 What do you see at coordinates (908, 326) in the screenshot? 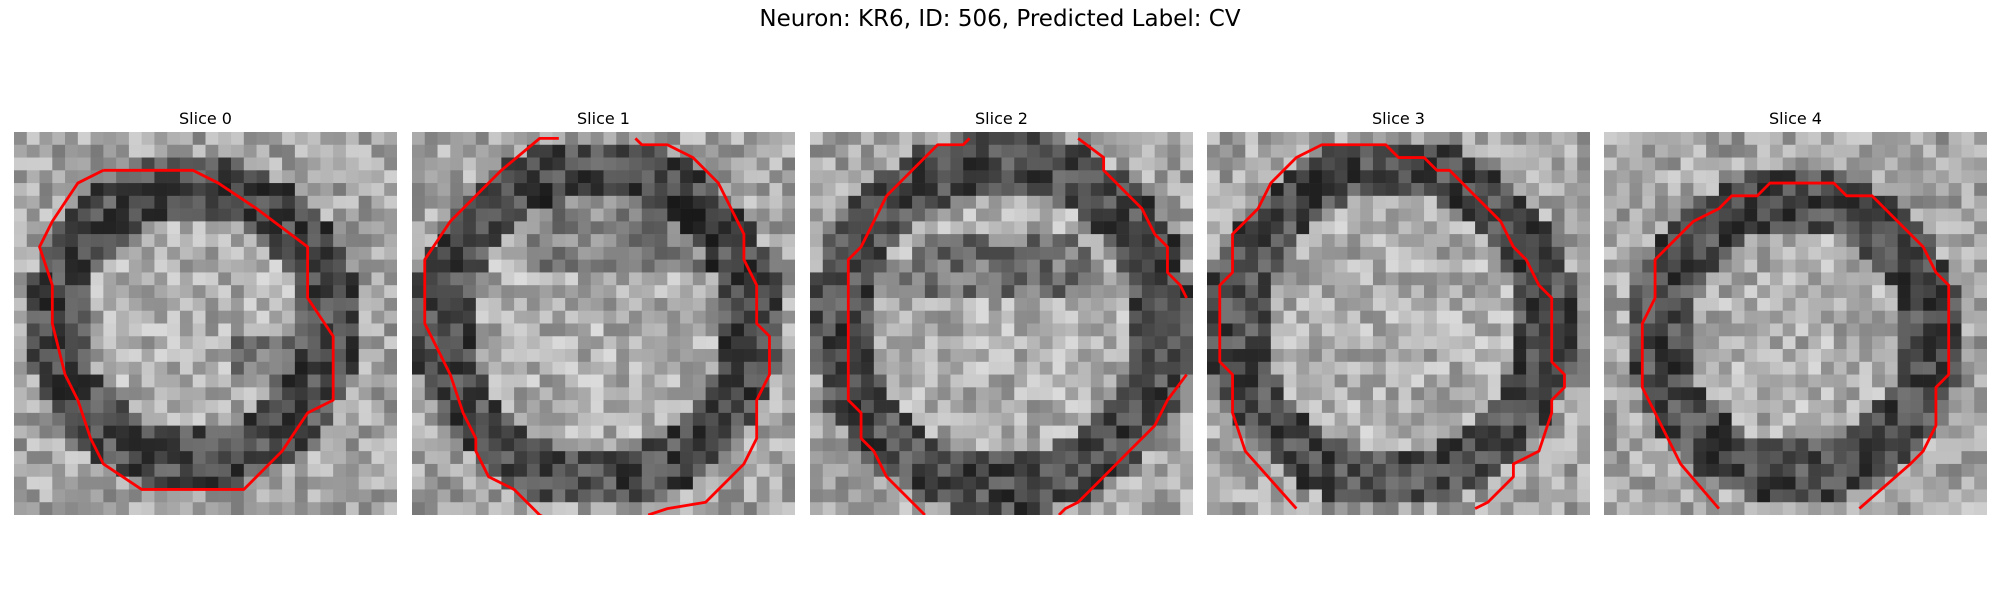
I see `contour-line-2-left` at bounding box center [908, 326].